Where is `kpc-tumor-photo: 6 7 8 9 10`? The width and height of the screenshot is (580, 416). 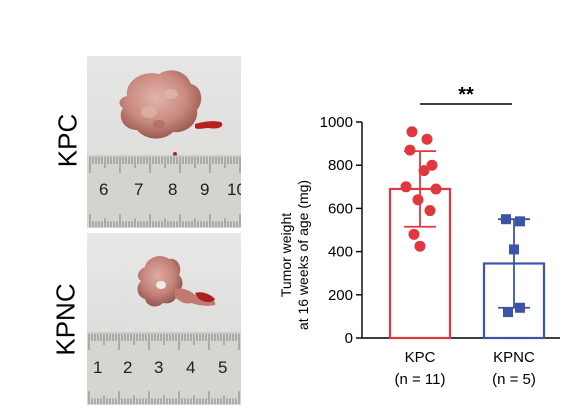 kpc-tumor-photo: 6 7 8 9 10 is located at coordinates (164, 142).